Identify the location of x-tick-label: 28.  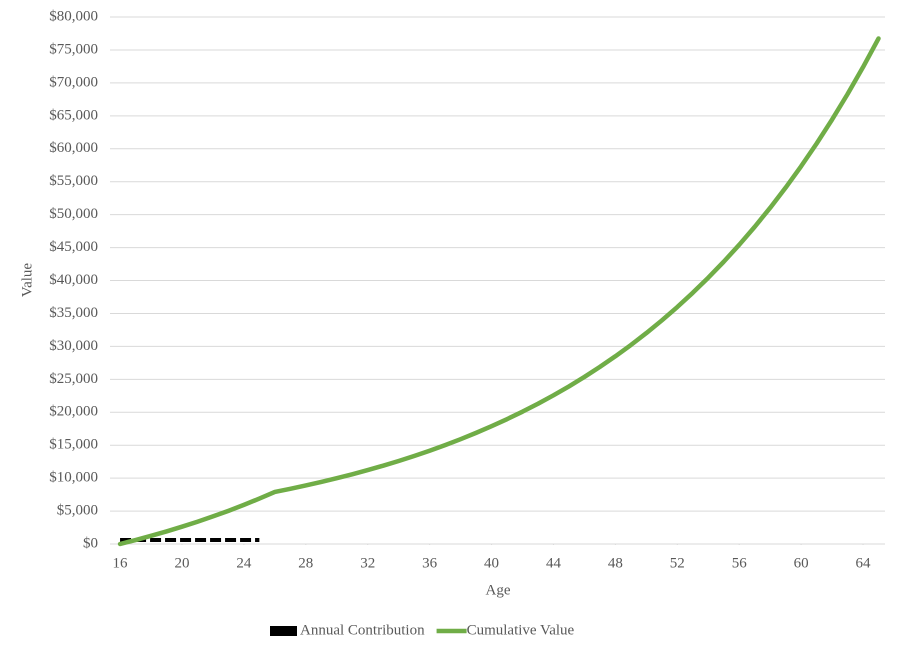
(305, 563).